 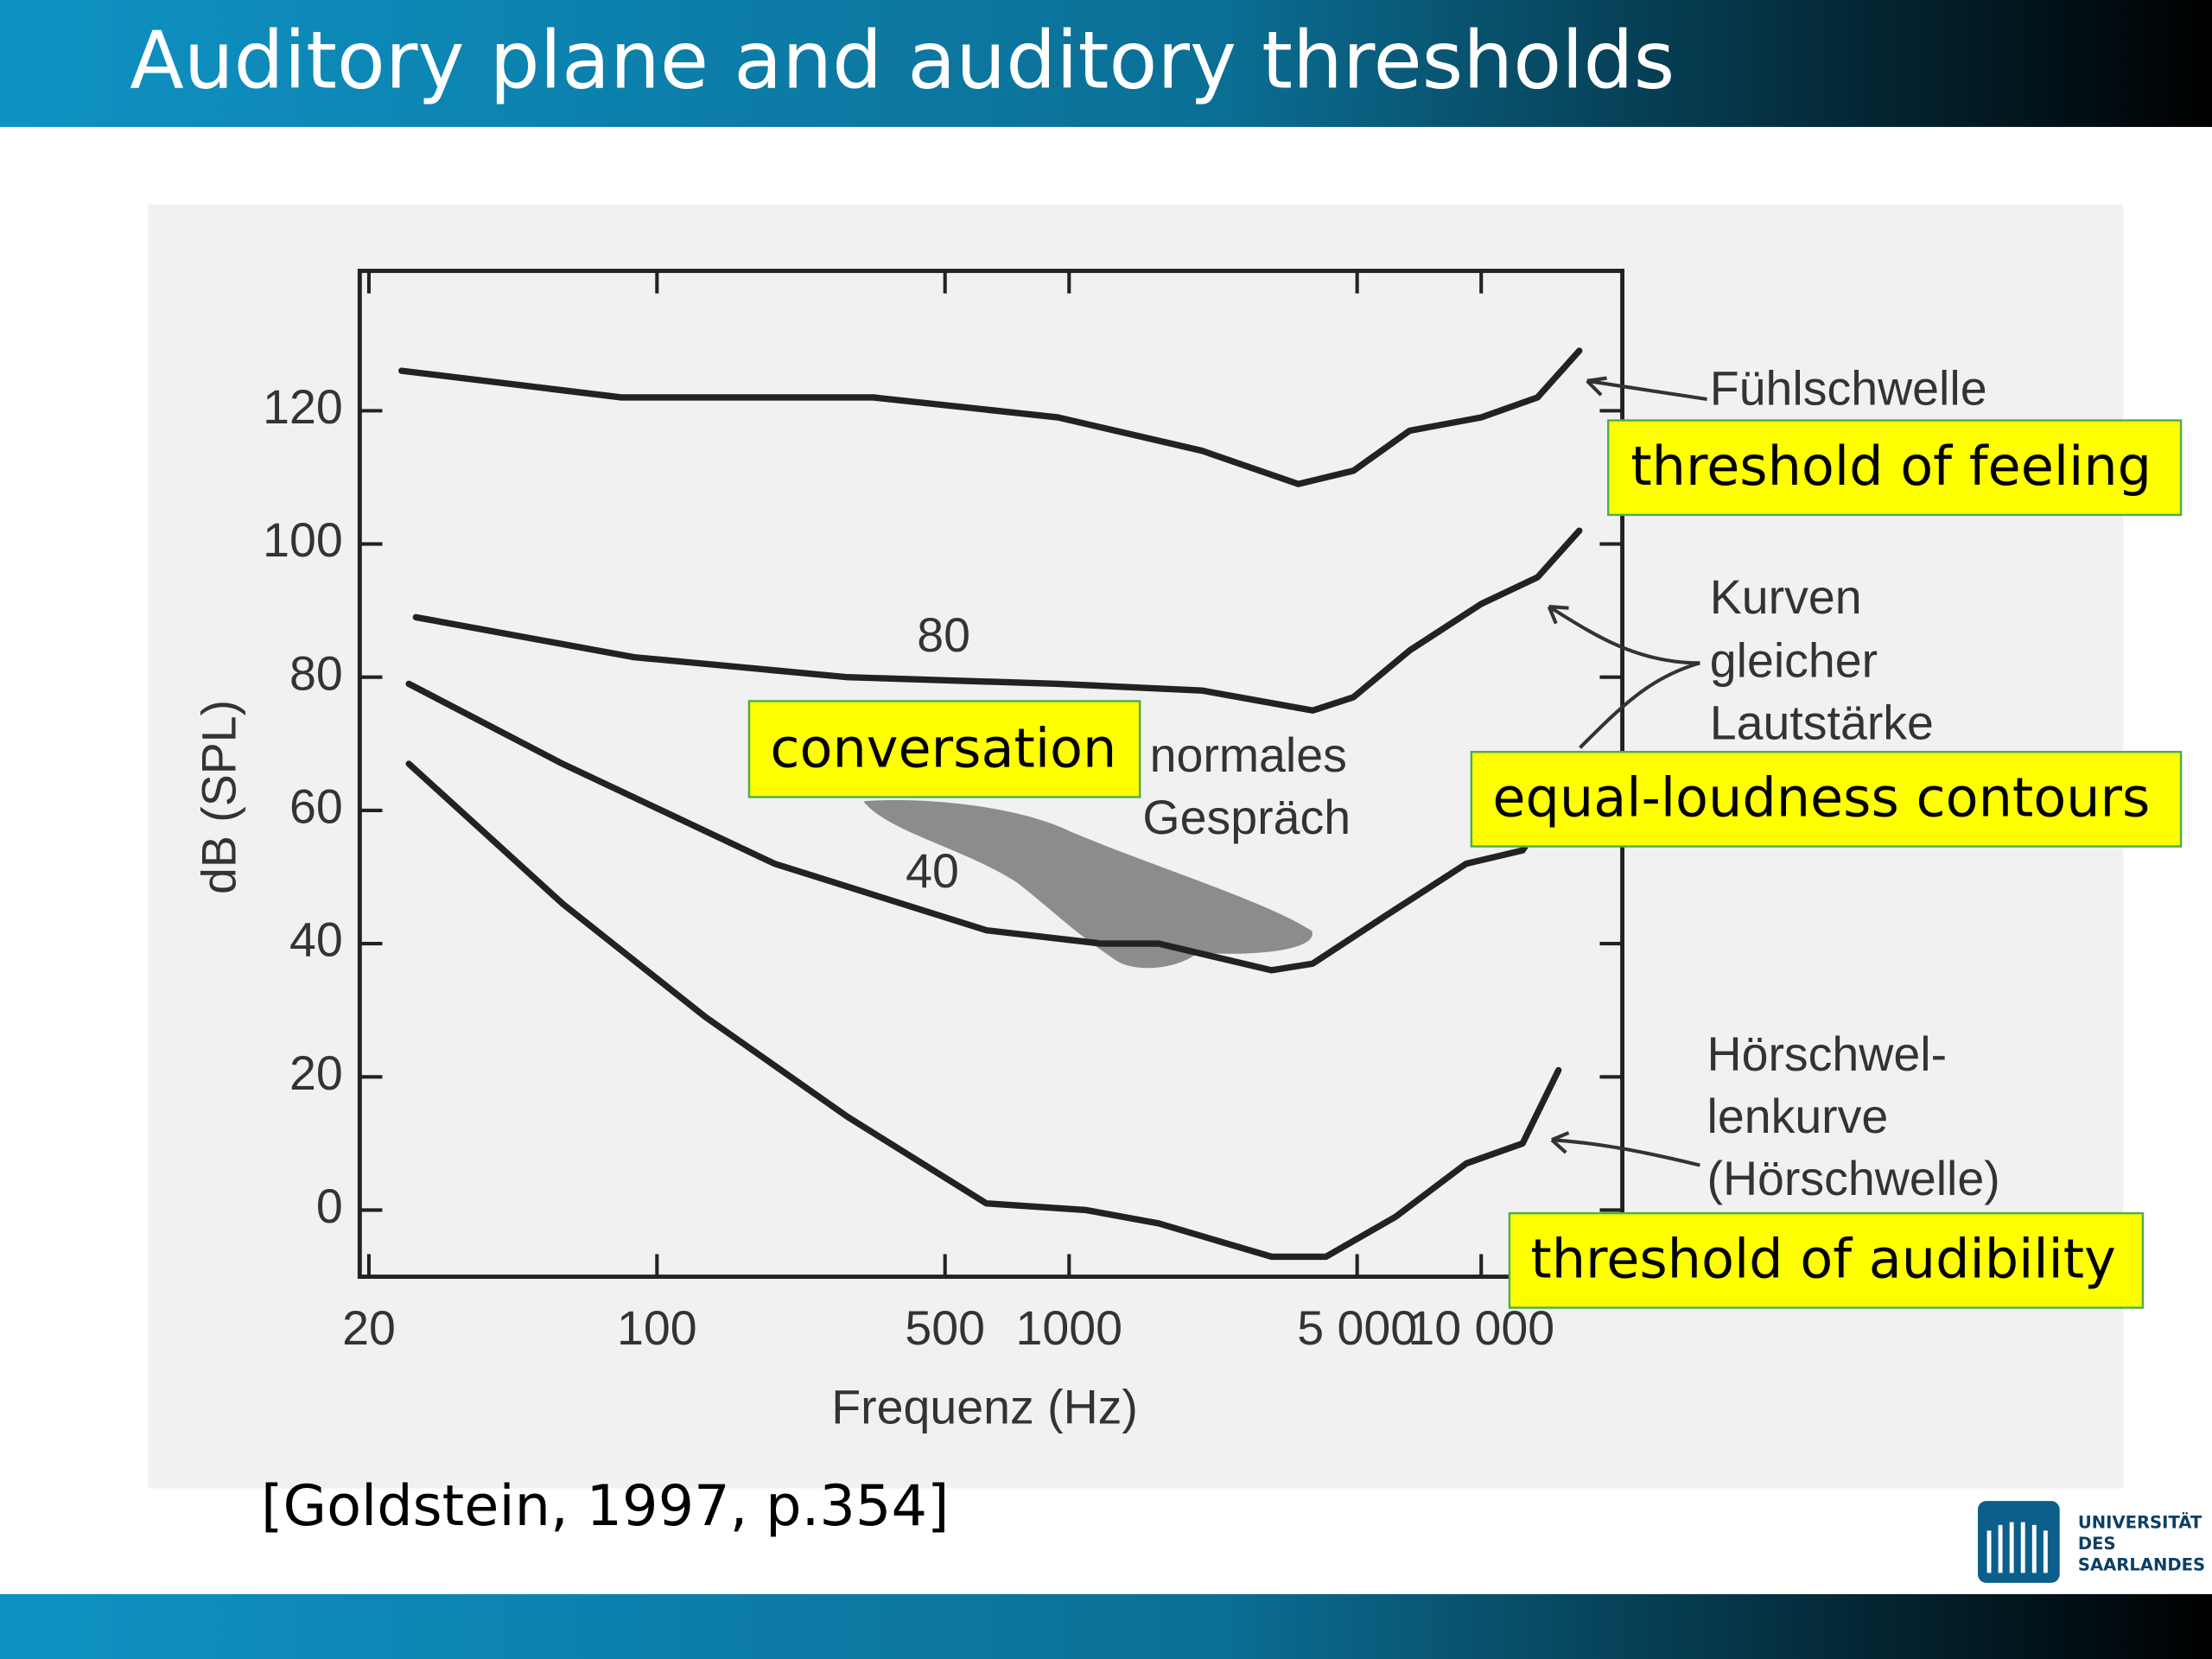 I want to click on y-tick-label: 120, so click(x=303, y=407).